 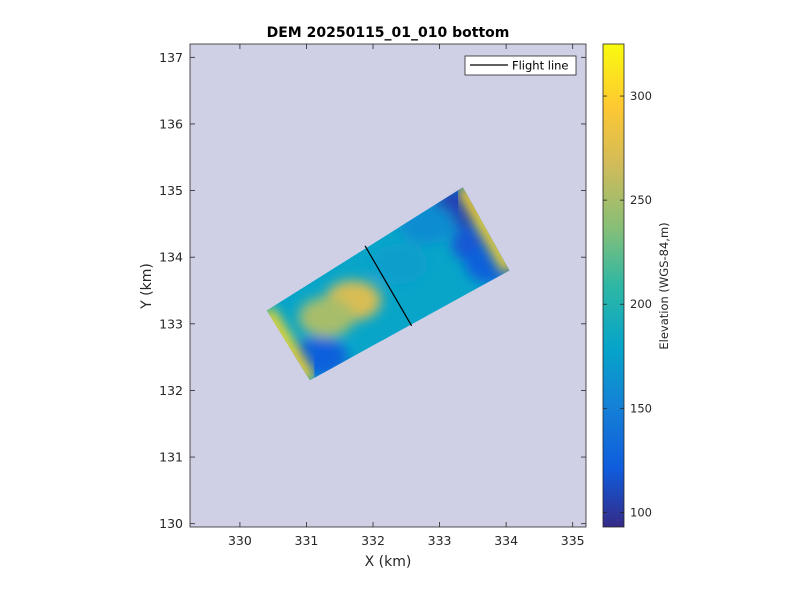 I want to click on flight-line, so click(x=388, y=286).